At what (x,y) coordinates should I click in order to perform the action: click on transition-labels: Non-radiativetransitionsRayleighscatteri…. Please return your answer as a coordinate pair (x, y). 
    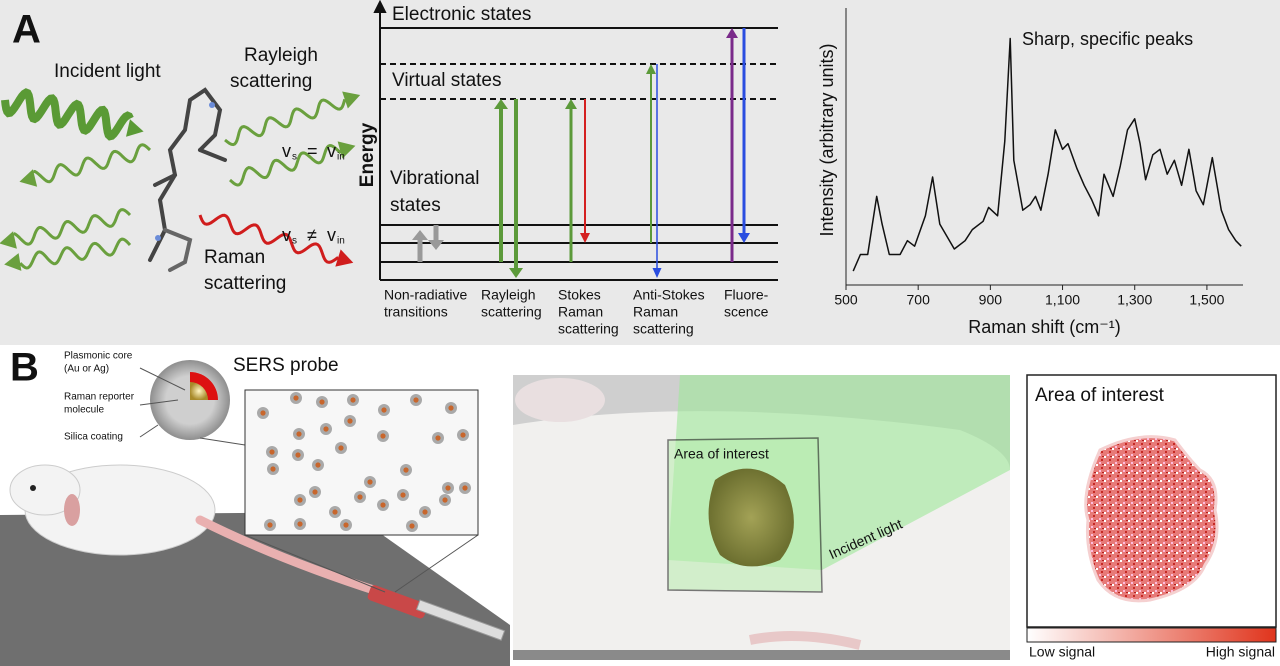
    Looking at the image, I should click on (576, 312).